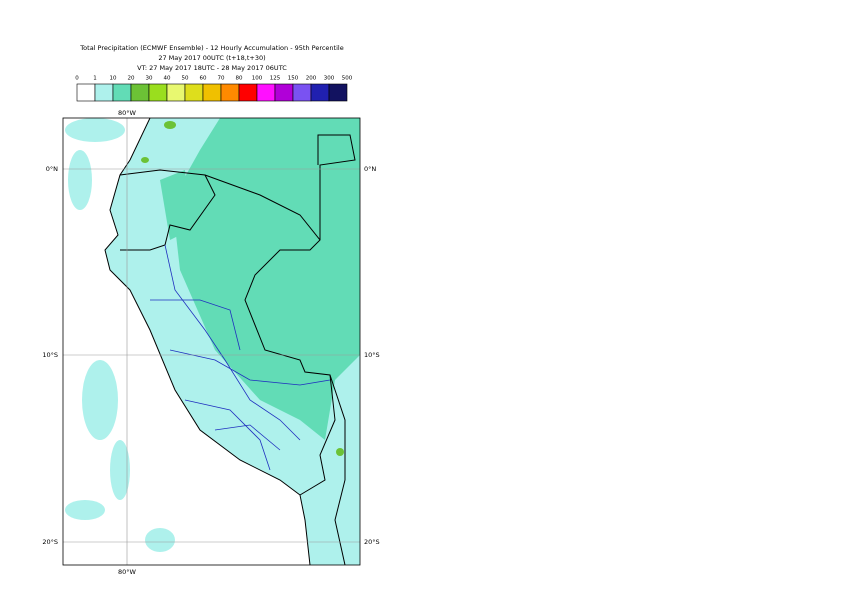 The width and height of the screenshot is (842, 600). I want to click on legend-level: 1, so click(95, 79).